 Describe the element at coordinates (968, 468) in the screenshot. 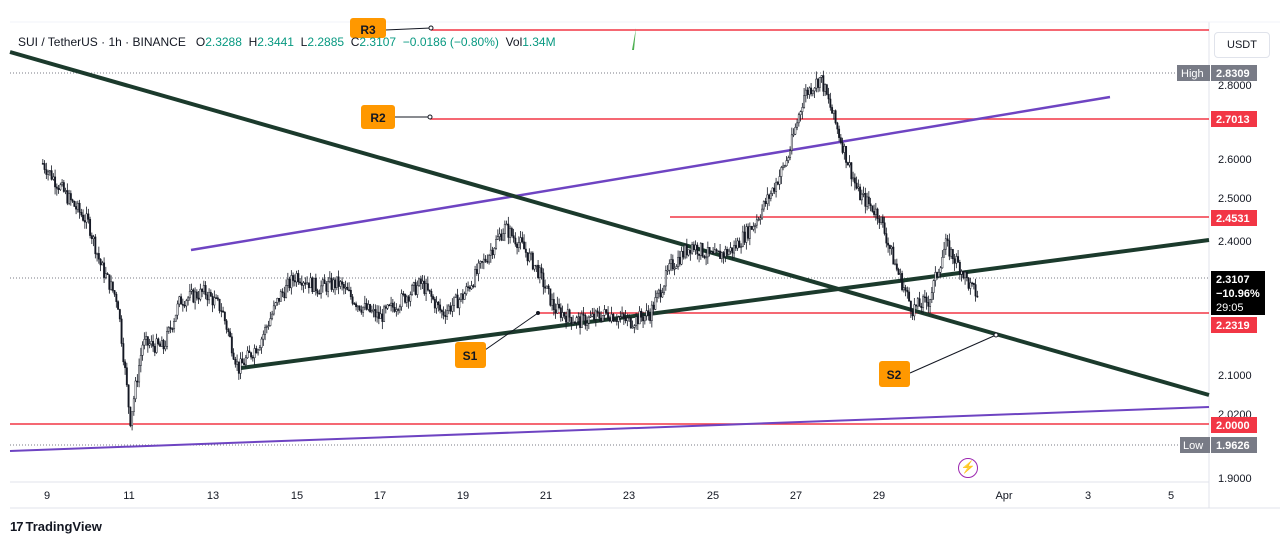

I see `flash-icon: ⚡` at that location.